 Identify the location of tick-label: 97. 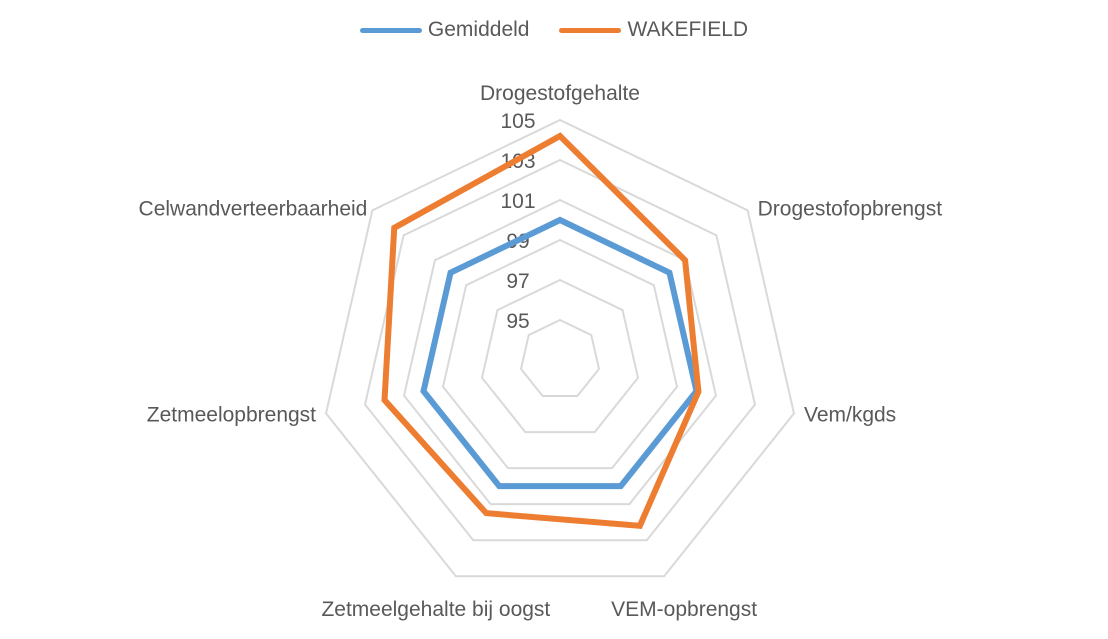
(517, 281).